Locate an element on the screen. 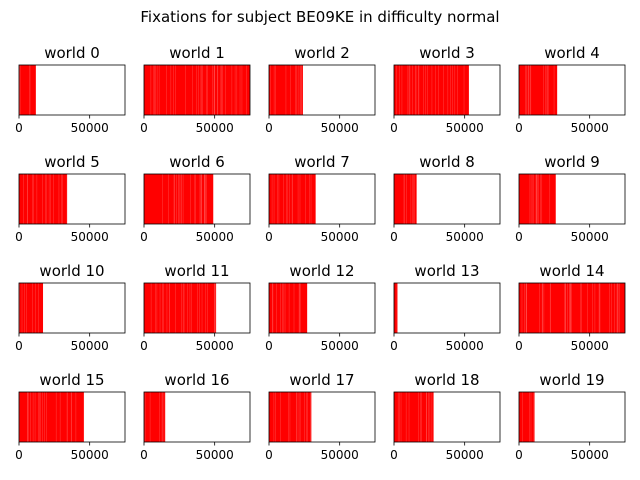 The image size is (640, 480). panel-title: world 13 is located at coordinates (446, 271).